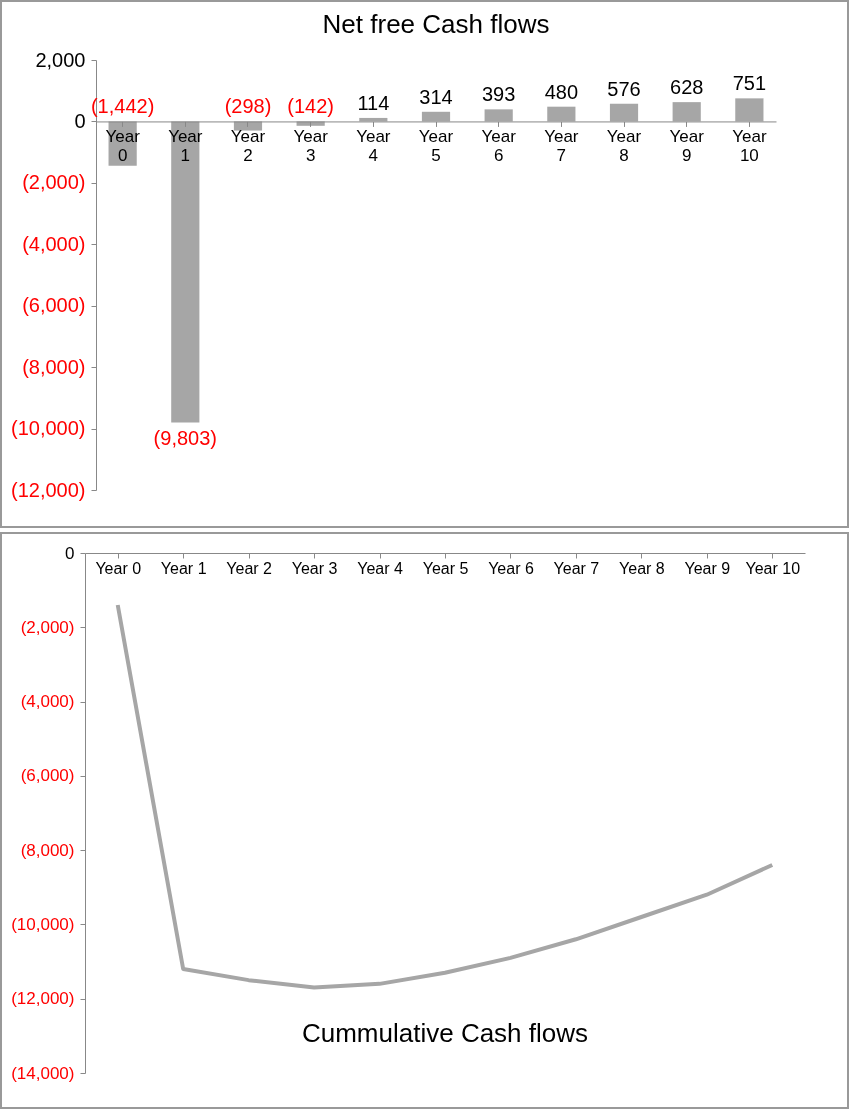  What do you see at coordinates (373, 102) in the screenshot?
I see `data-label: 114` at bounding box center [373, 102].